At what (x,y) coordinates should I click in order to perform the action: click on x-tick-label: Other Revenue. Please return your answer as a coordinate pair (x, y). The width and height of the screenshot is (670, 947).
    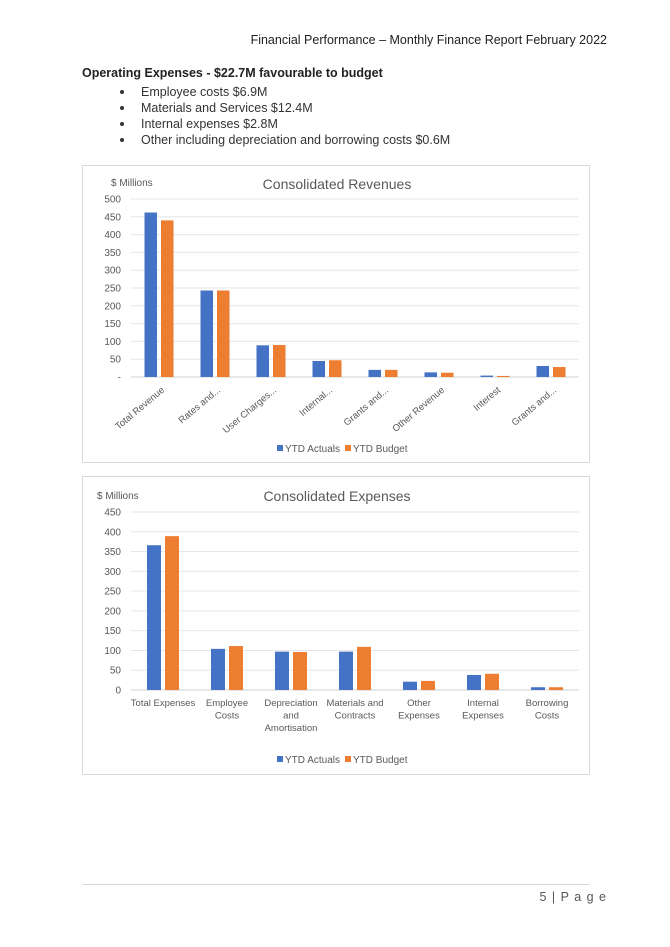
    Looking at the image, I should click on (418, 410).